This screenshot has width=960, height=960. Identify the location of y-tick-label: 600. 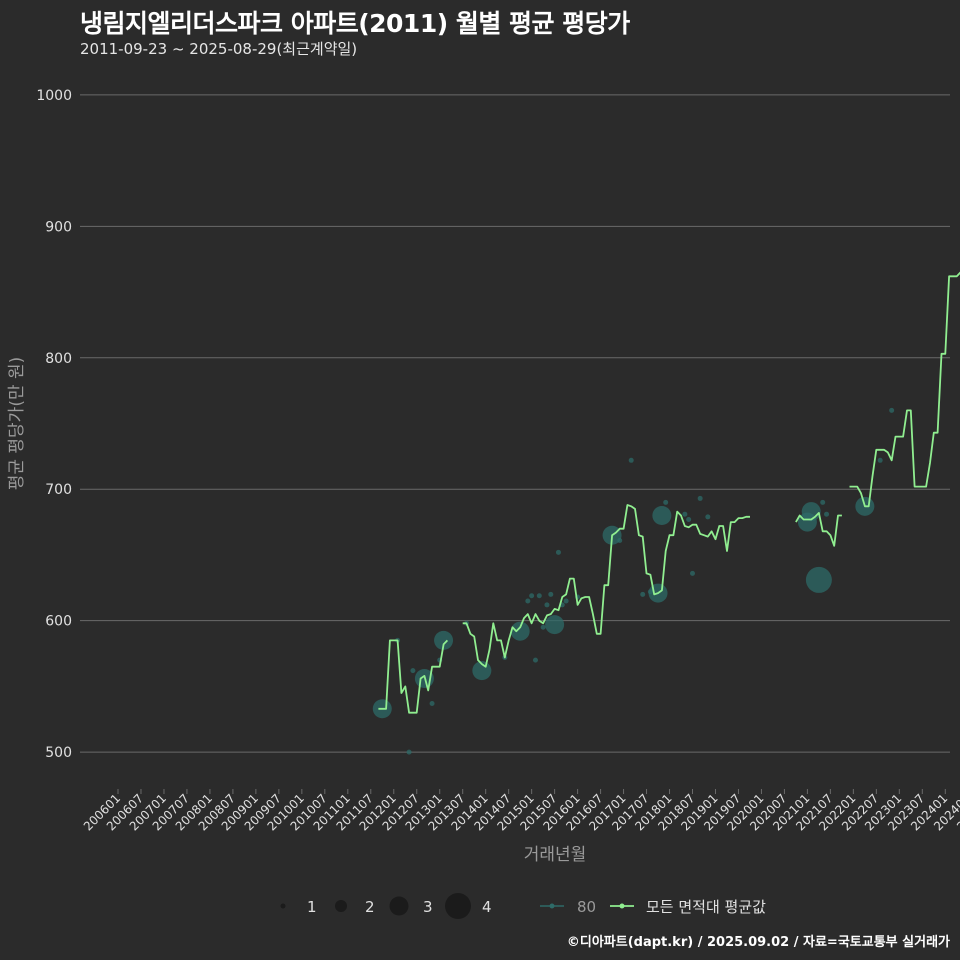
(58, 622).